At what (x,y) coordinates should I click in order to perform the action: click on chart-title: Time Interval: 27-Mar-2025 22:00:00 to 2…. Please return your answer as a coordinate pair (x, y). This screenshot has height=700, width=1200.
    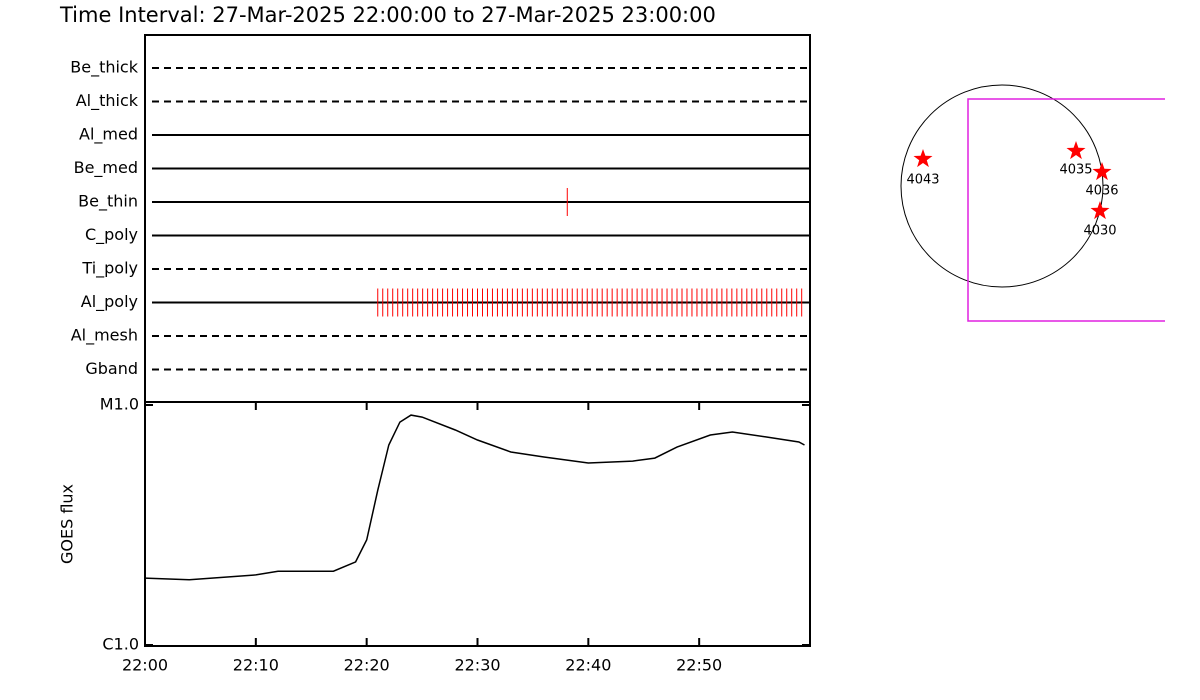
    Looking at the image, I should click on (387, 15).